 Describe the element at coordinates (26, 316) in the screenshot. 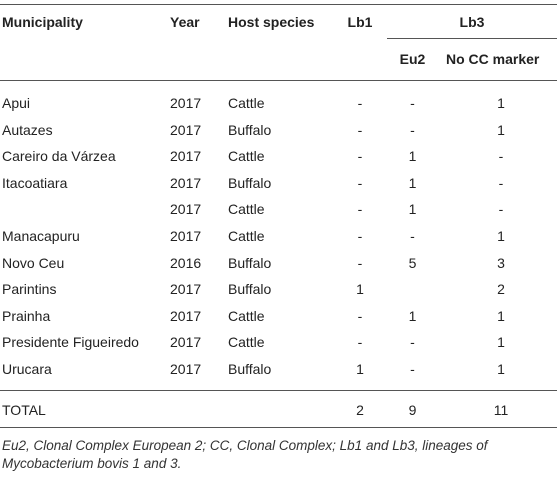

I see `cell-municipality: Prainha` at that location.